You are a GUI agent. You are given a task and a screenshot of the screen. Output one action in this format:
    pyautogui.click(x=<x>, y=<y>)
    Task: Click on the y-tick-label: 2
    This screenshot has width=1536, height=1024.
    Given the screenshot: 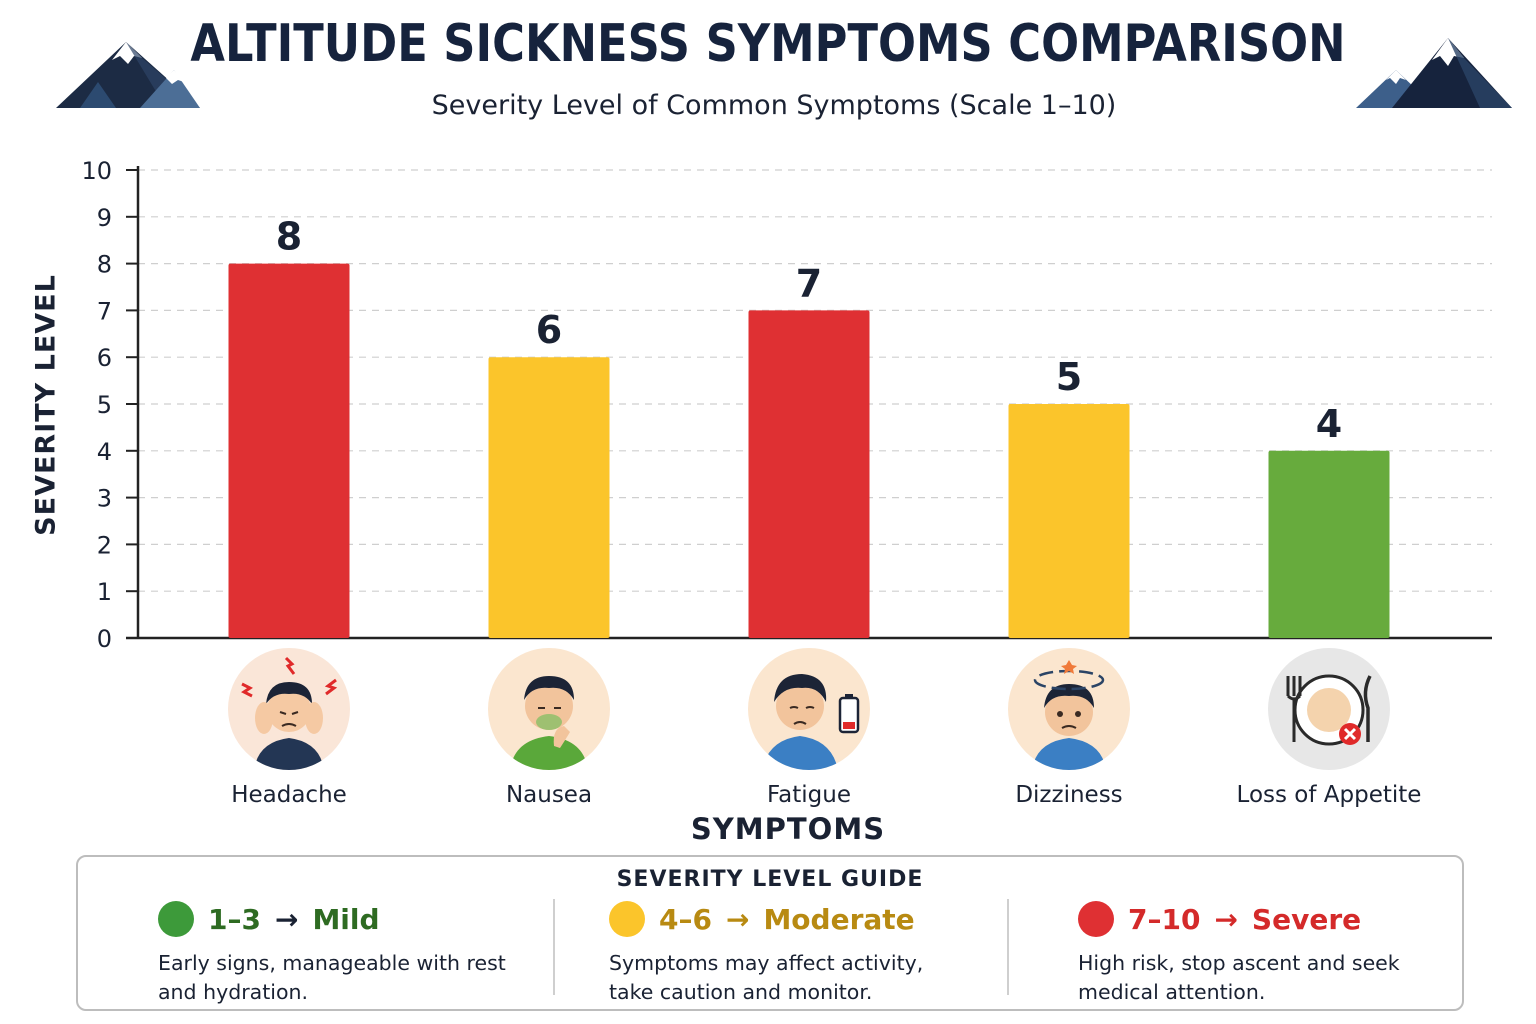 What is the action you would take?
    pyautogui.click(x=104, y=545)
    